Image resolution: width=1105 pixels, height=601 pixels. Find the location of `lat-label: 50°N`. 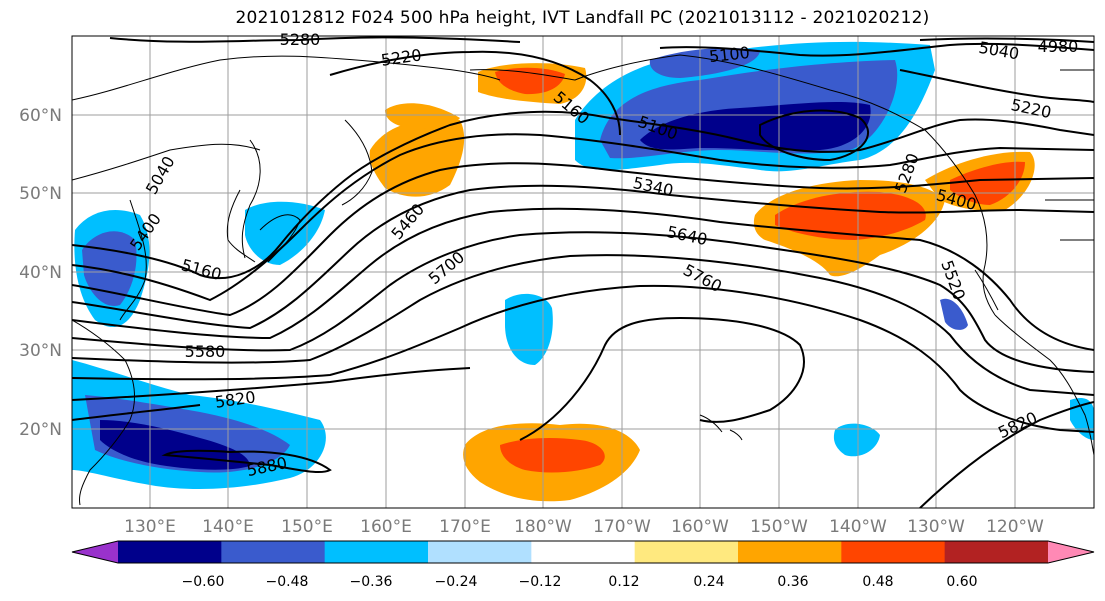

lat-label: 50°N is located at coordinates (40, 194).